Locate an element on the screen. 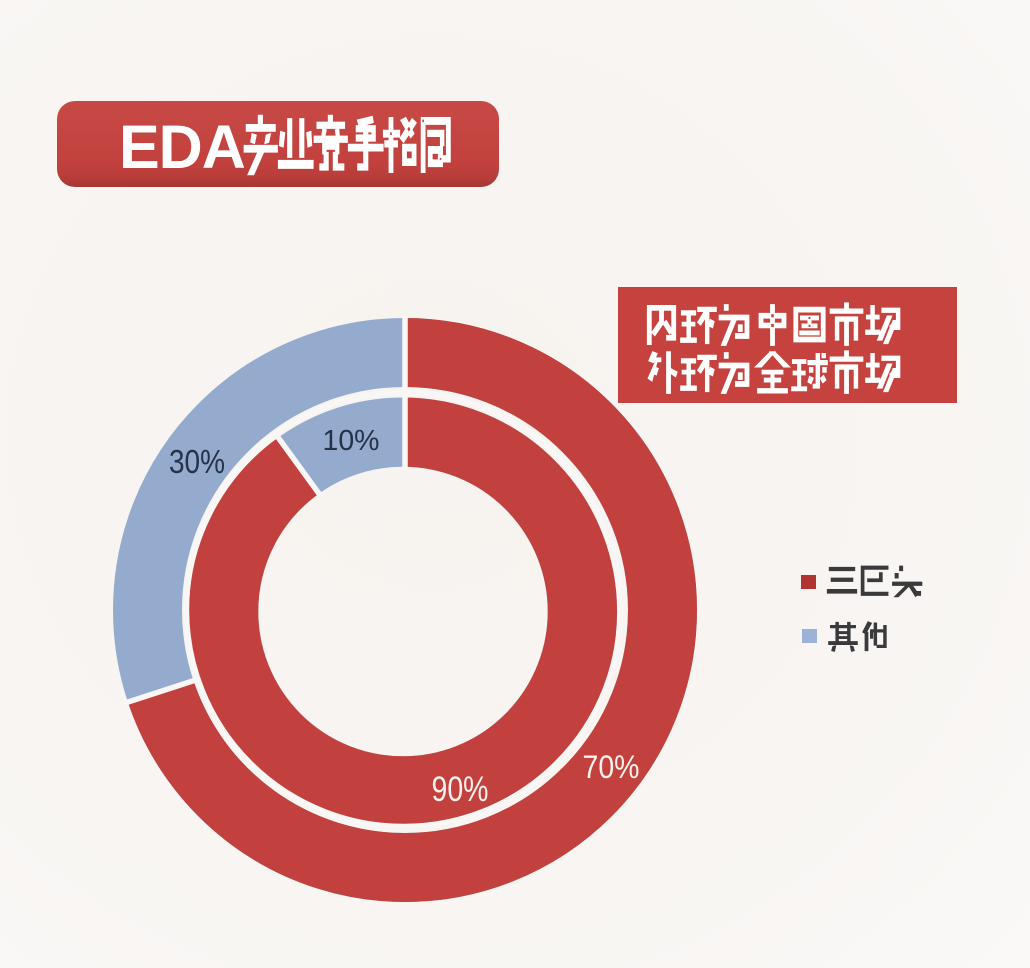 This screenshot has width=1030, height=968. svg-text: 90% is located at coordinates (460, 789).